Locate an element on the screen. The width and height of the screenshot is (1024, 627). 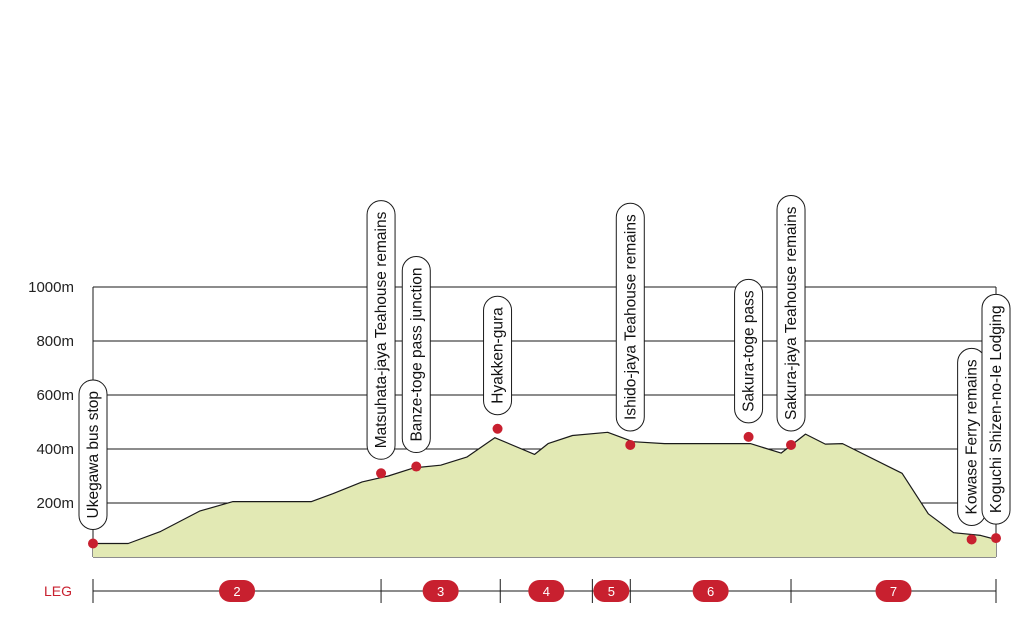
waypoint-label: Kowase Ferry remains is located at coordinates (972, 436).